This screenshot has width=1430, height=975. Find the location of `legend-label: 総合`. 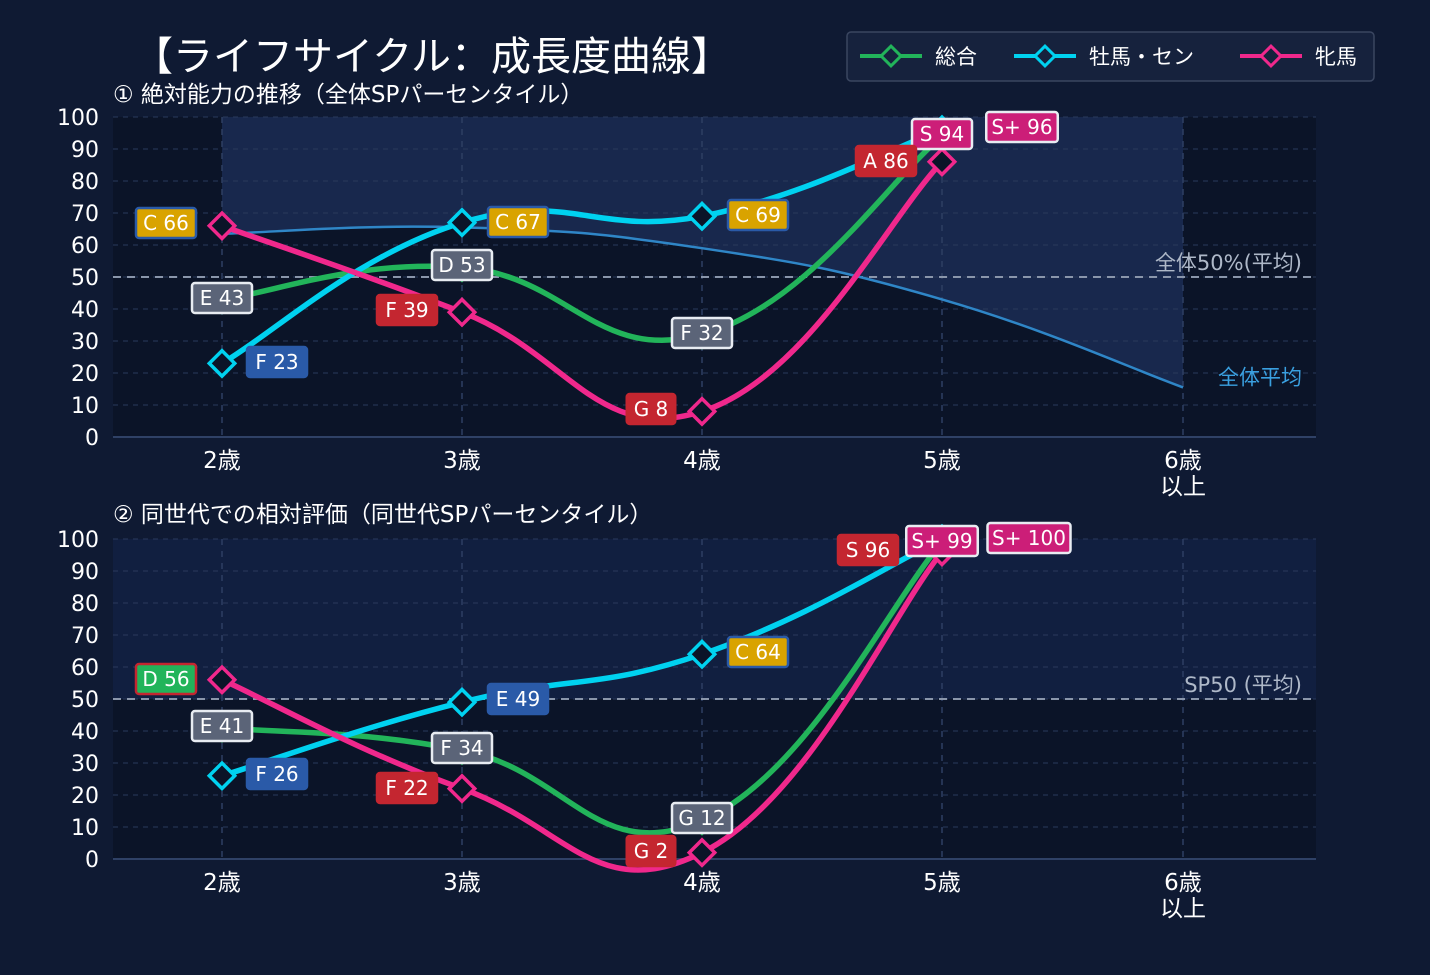

legend-label: 総合 is located at coordinates (956, 57).